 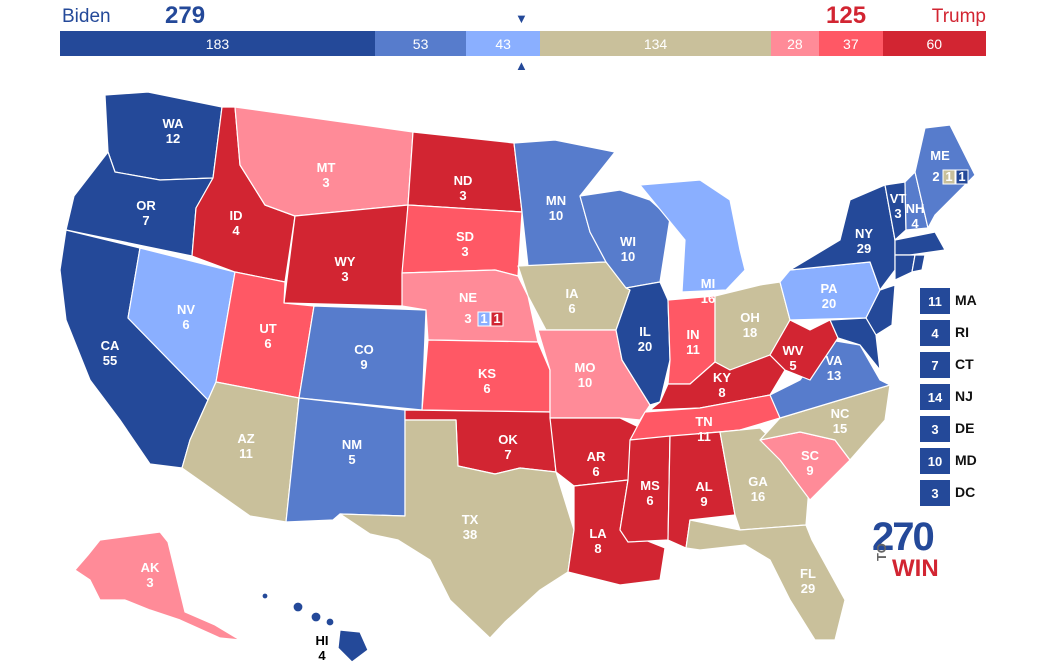 What do you see at coordinates (649, 500) in the screenshot?
I see `state-ev-MS: 6` at bounding box center [649, 500].